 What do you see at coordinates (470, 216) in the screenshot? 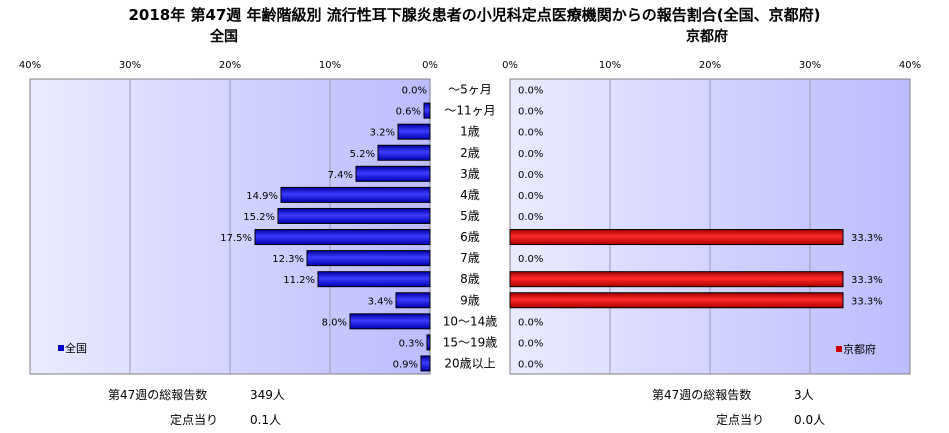
I see `category-label: 5歳` at bounding box center [470, 216].